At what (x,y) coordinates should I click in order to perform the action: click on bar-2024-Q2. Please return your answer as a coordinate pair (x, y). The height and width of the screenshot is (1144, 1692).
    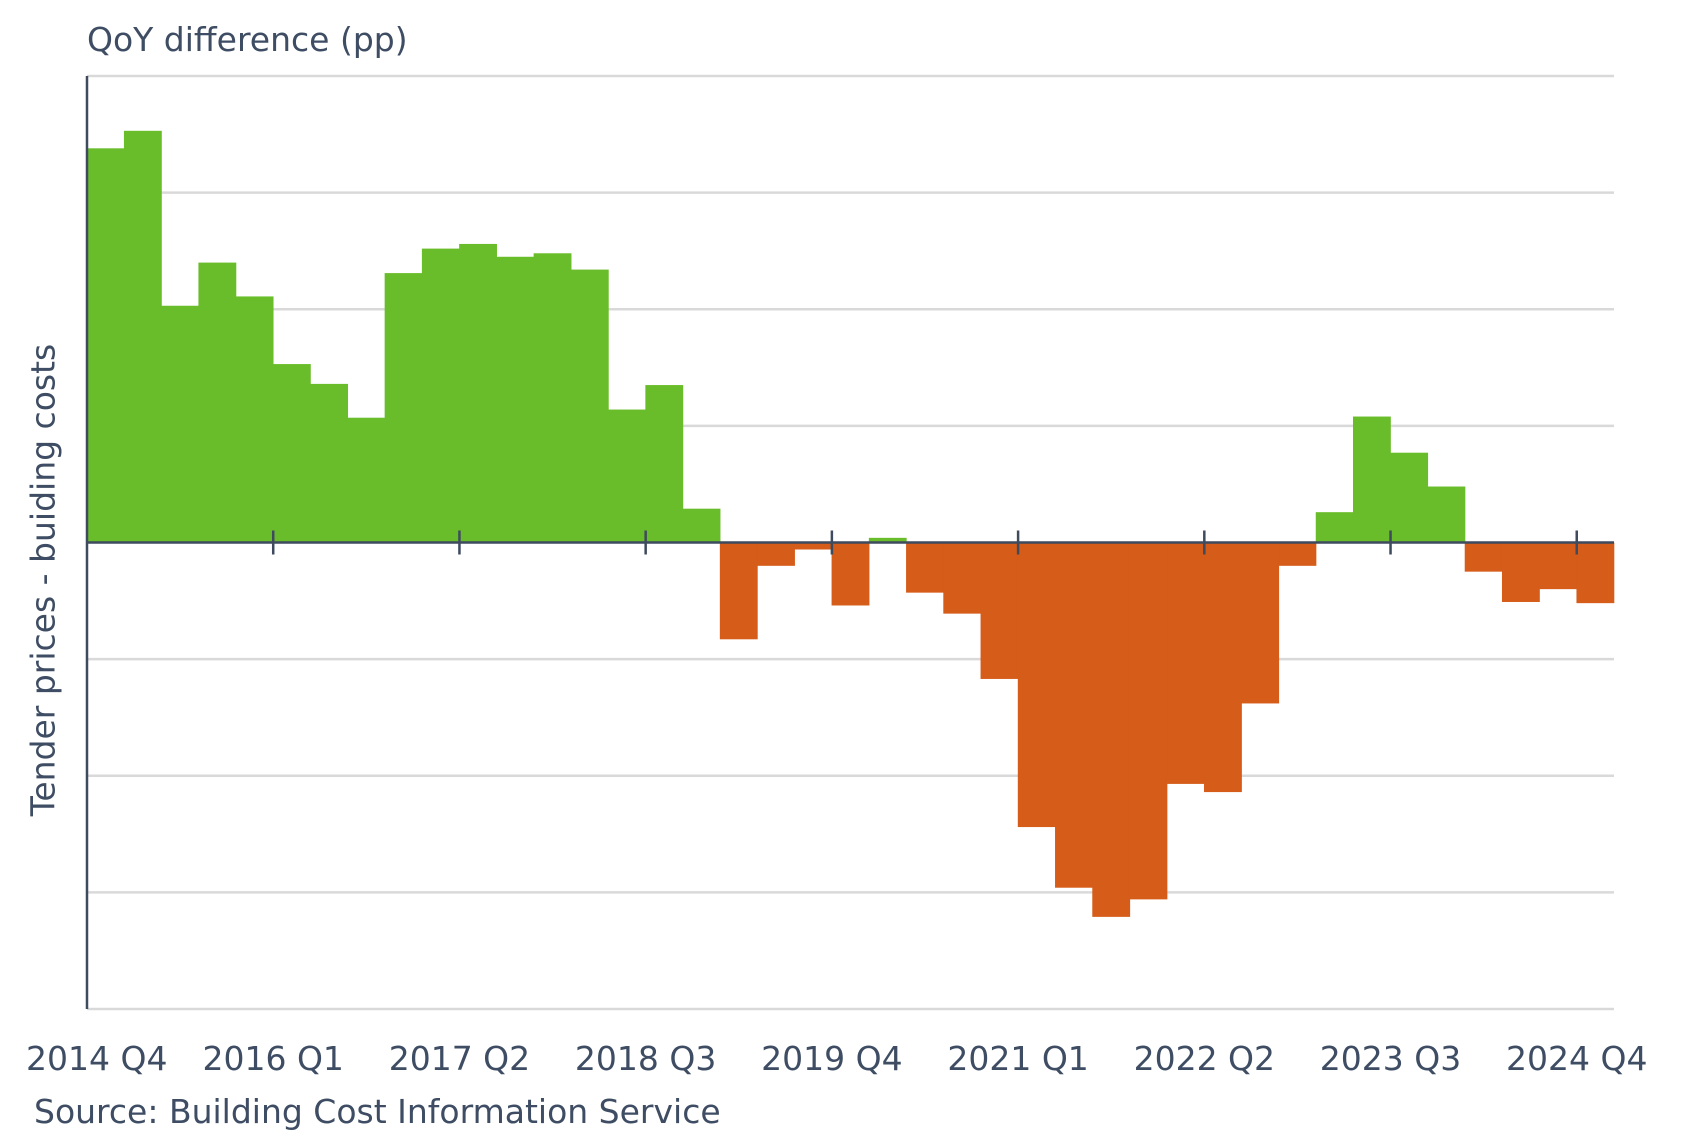
    Looking at the image, I should click on (1520, 572).